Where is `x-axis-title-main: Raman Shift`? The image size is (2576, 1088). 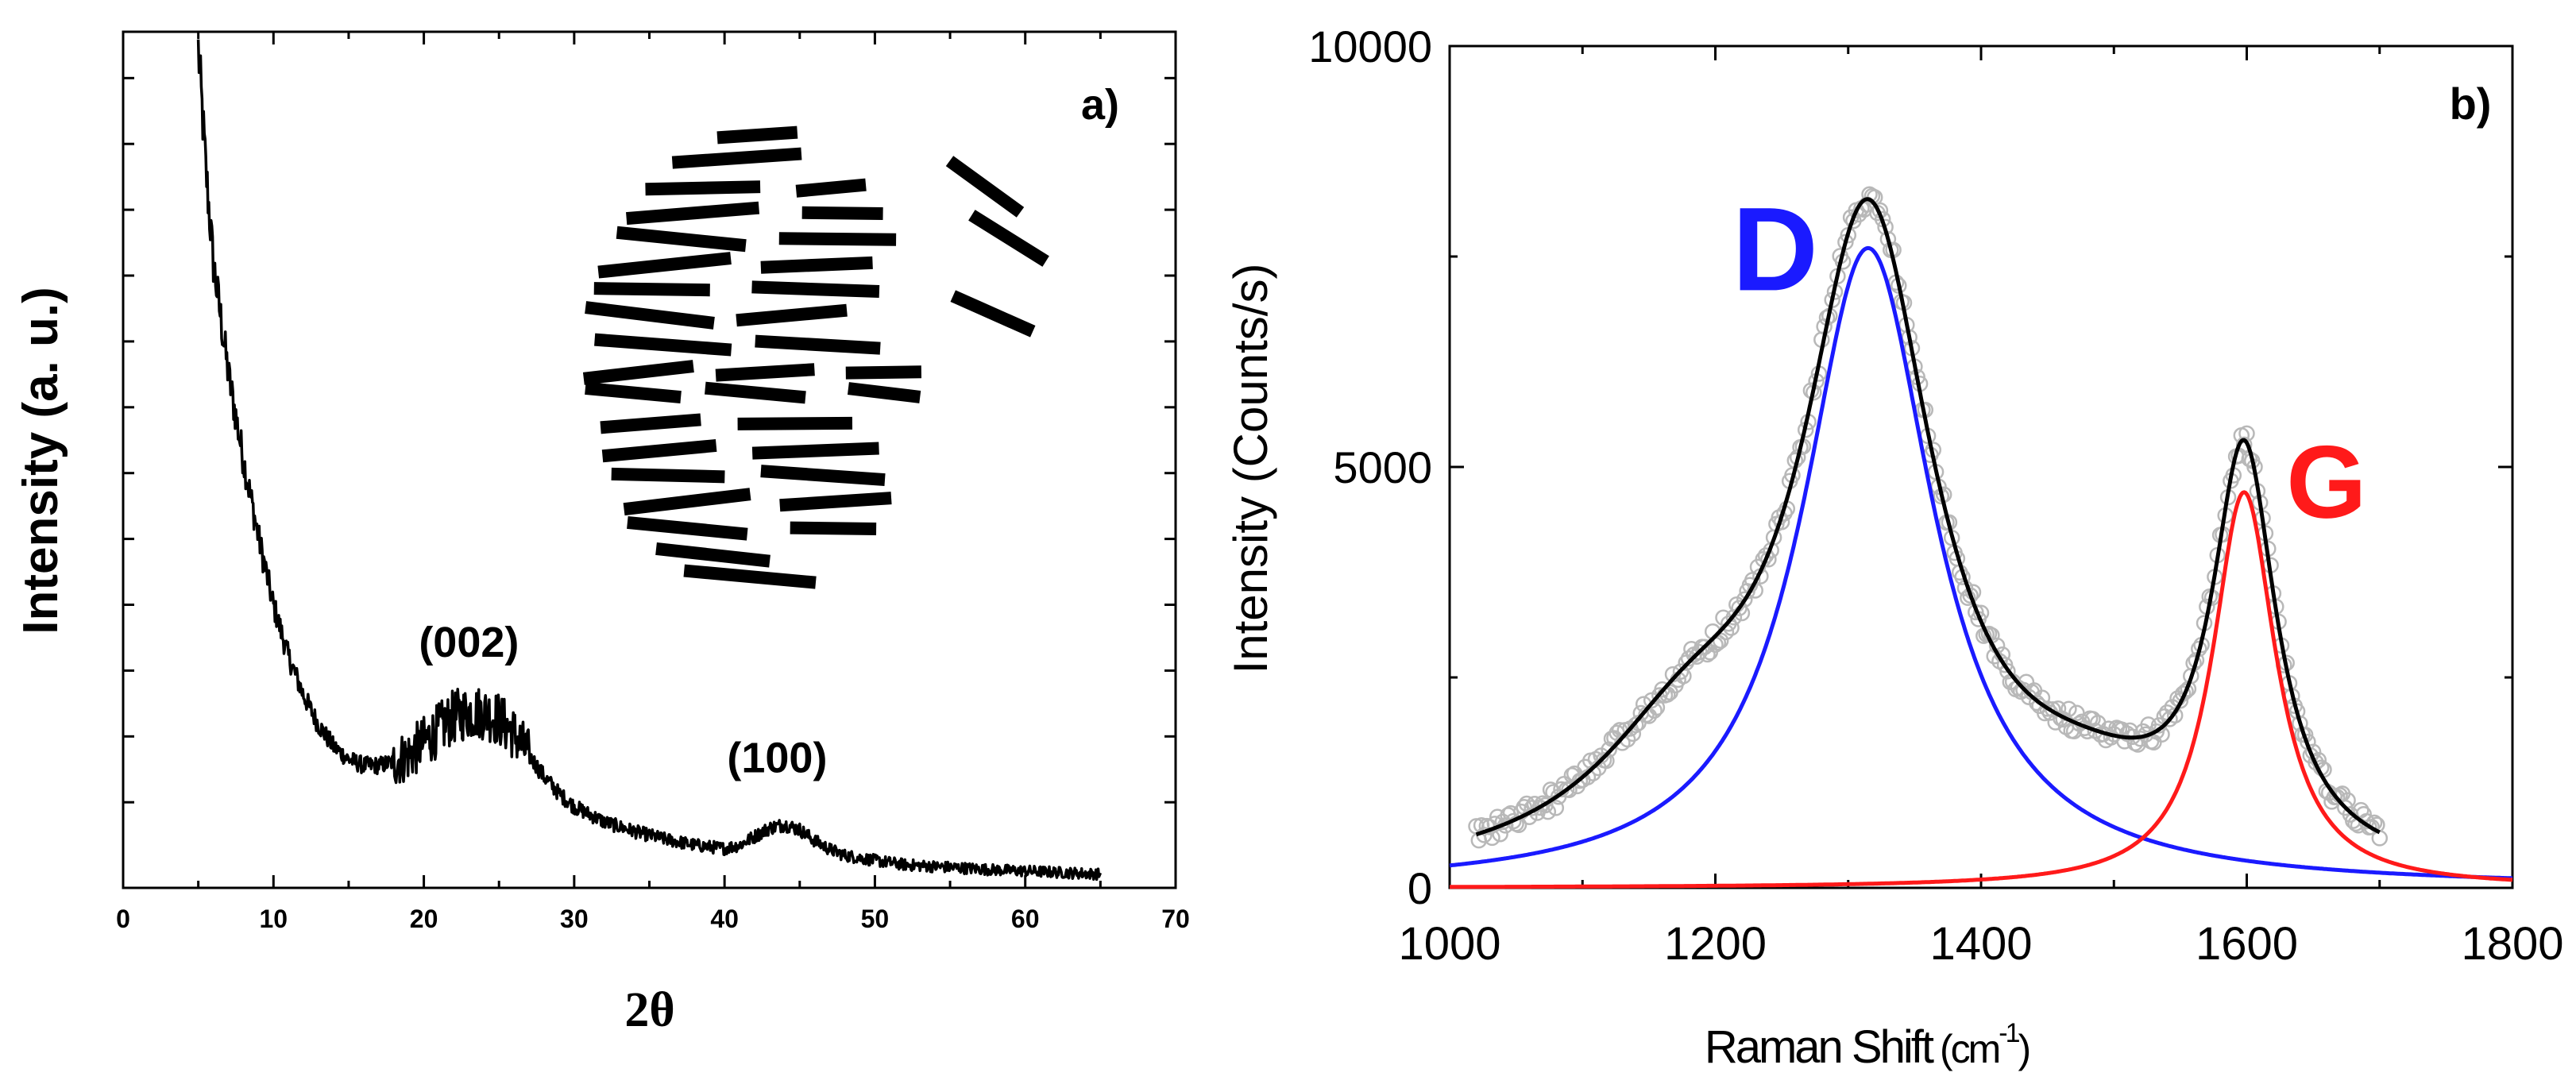
x-axis-title-main: Raman Shift is located at coordinates (1820, 1047).